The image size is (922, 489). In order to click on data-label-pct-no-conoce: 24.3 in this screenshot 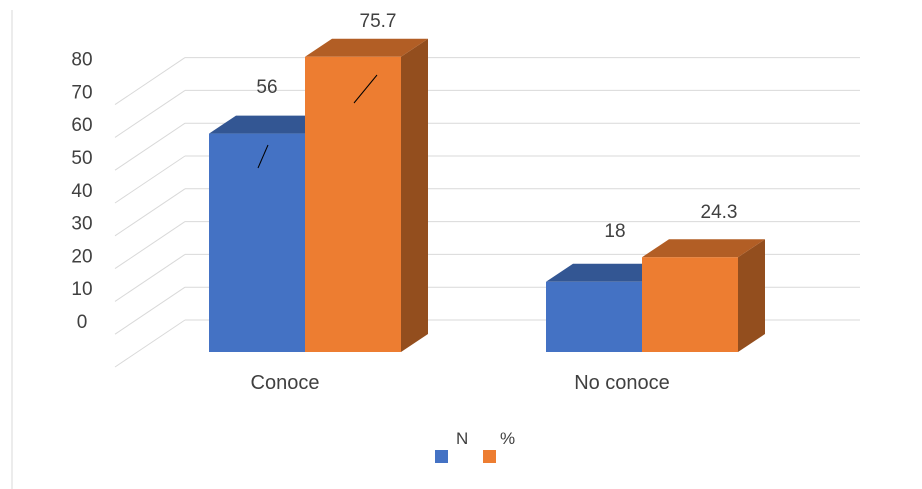, I will do `click(719, 212)`.